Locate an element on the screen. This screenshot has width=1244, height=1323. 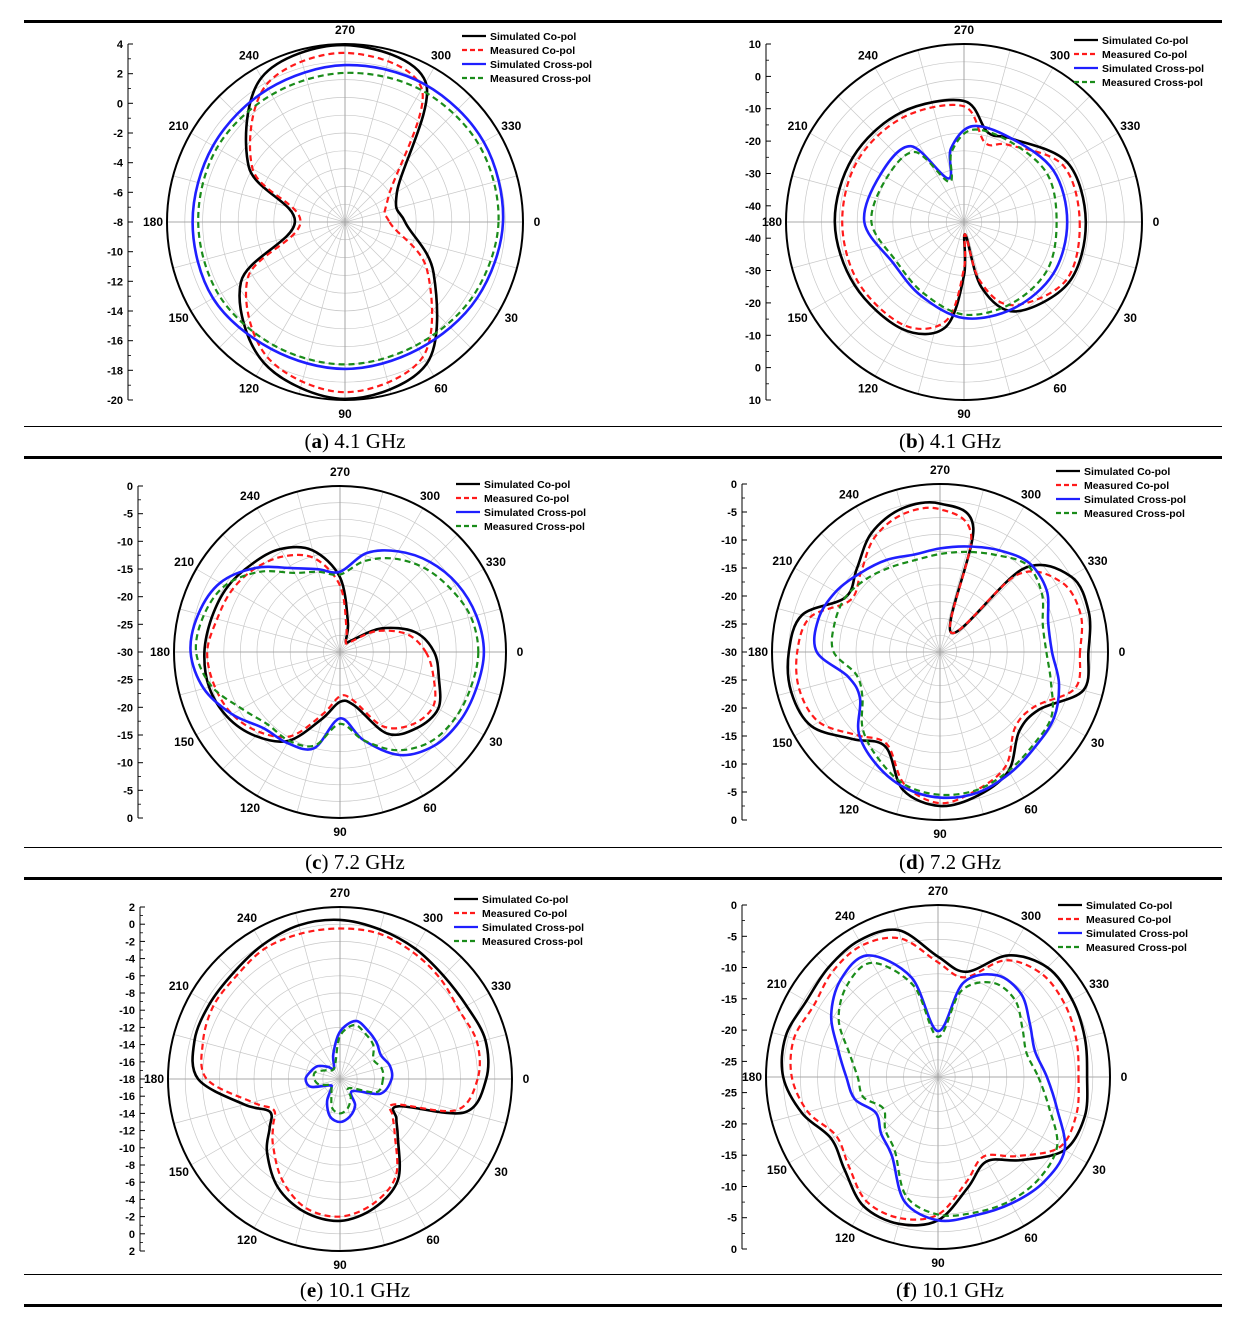
radial-tick-label: 4 is located at coordinates (120, 45).